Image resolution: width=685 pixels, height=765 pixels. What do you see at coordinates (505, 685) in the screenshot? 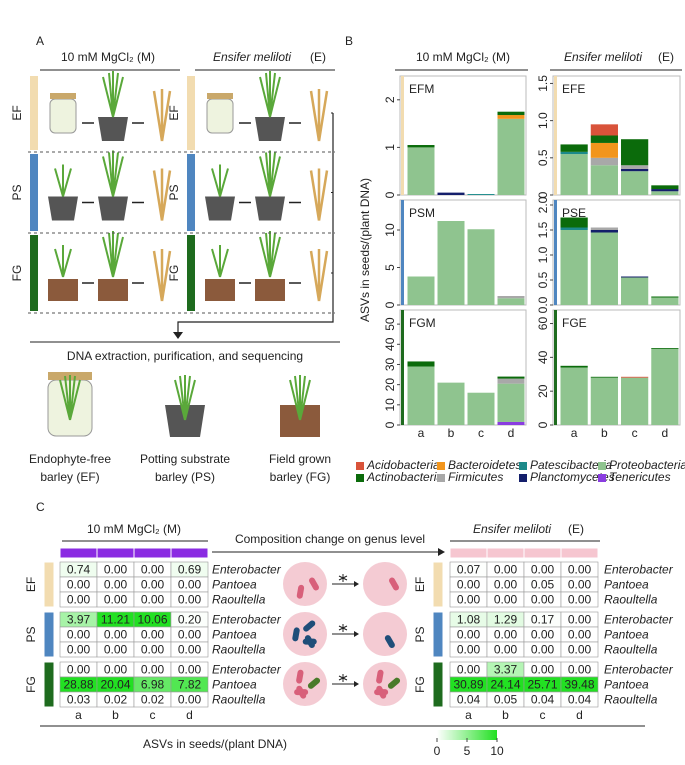
I see `cell-value: 24.14` at bounding box center [505, 685].